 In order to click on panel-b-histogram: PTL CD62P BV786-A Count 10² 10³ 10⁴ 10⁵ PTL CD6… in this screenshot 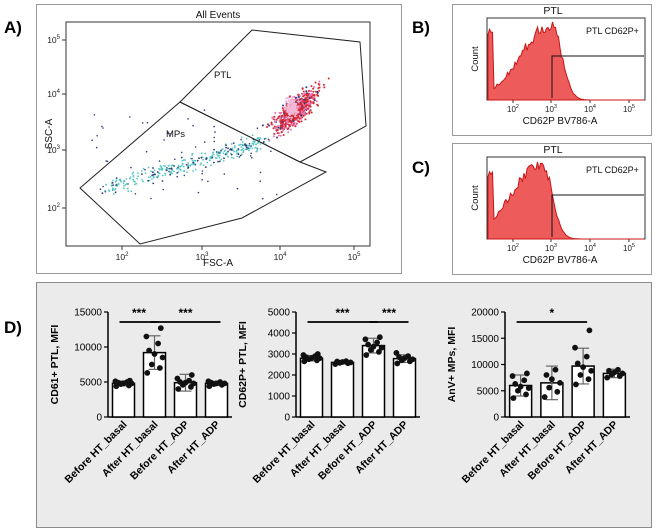, I will do `click(558, 66)`.